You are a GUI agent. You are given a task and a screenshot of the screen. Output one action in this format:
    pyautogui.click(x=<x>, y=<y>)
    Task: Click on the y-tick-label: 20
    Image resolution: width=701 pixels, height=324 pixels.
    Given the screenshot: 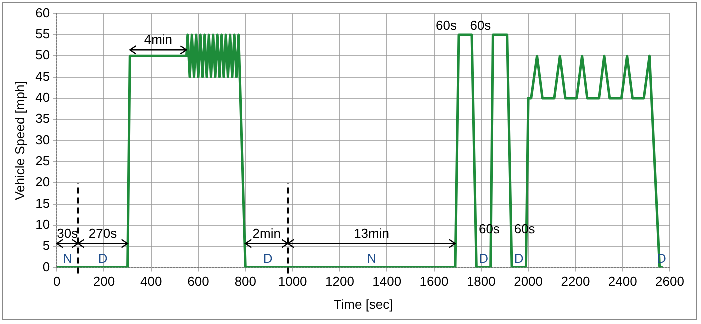 What is the action you would take?
    pyautogui.click(x=43, y=182)
    